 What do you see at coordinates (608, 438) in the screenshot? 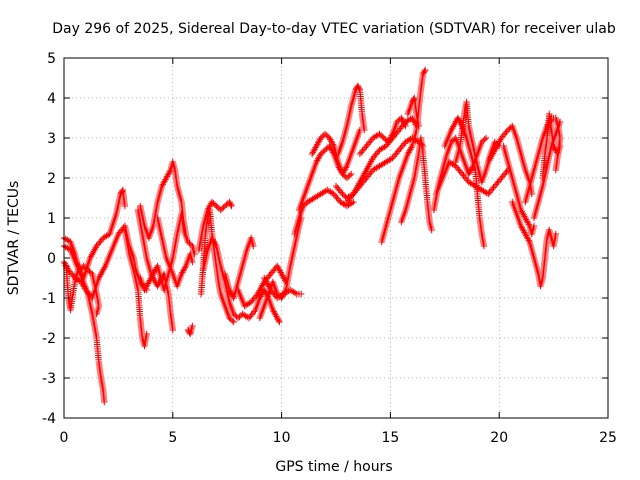
I see `x-tick-label: 25` at bounding box center [608, 438].